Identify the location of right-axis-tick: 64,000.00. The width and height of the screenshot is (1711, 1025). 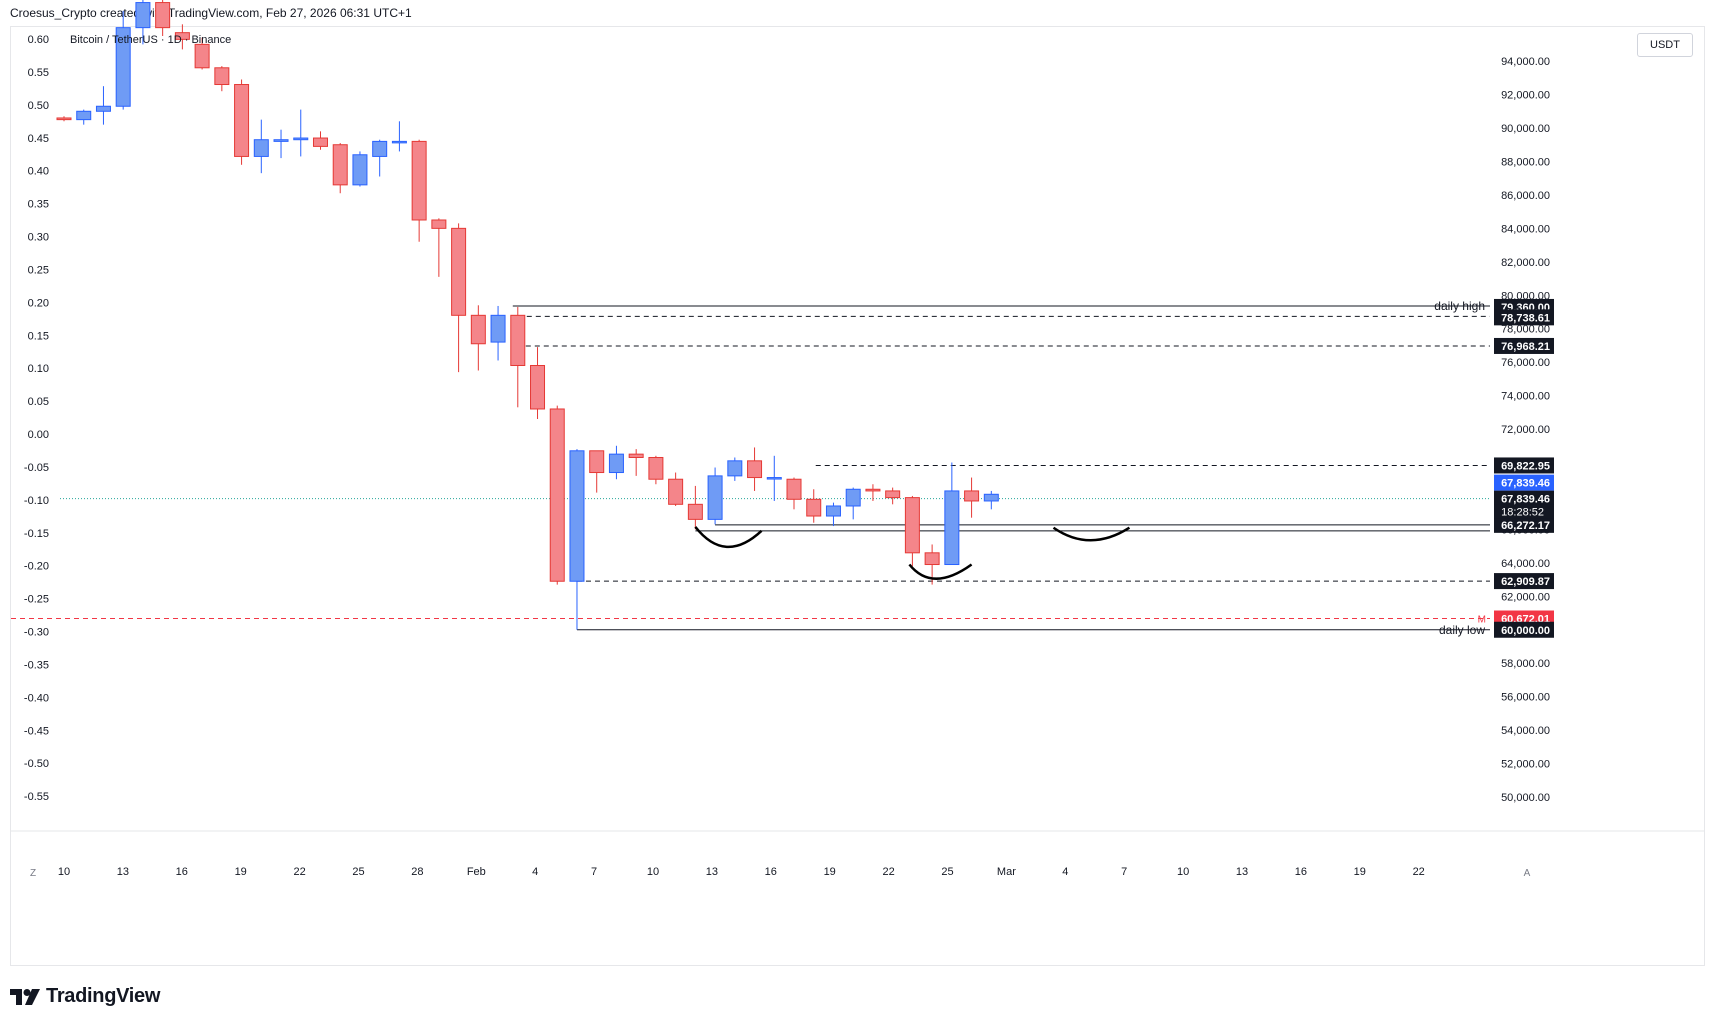
(1525, 564).